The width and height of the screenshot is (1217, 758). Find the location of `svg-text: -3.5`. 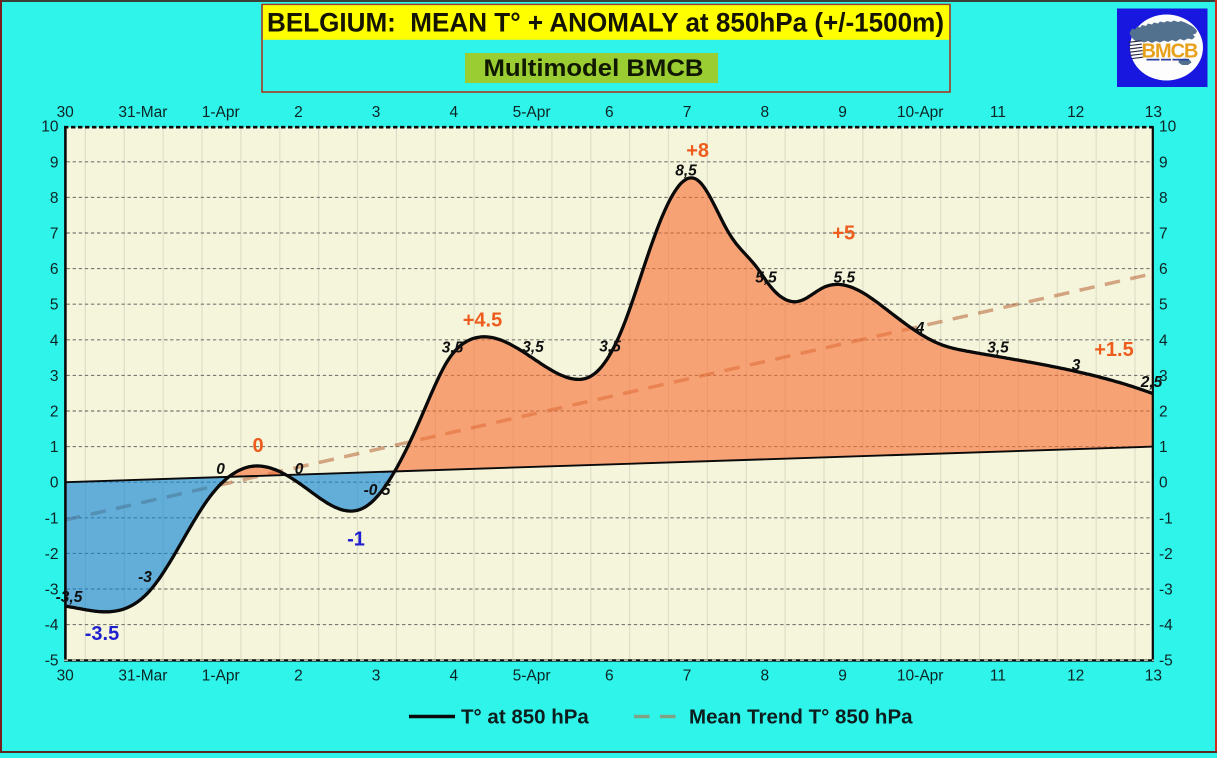

svg-text: -3.5 is located at coordinates (102, 634).